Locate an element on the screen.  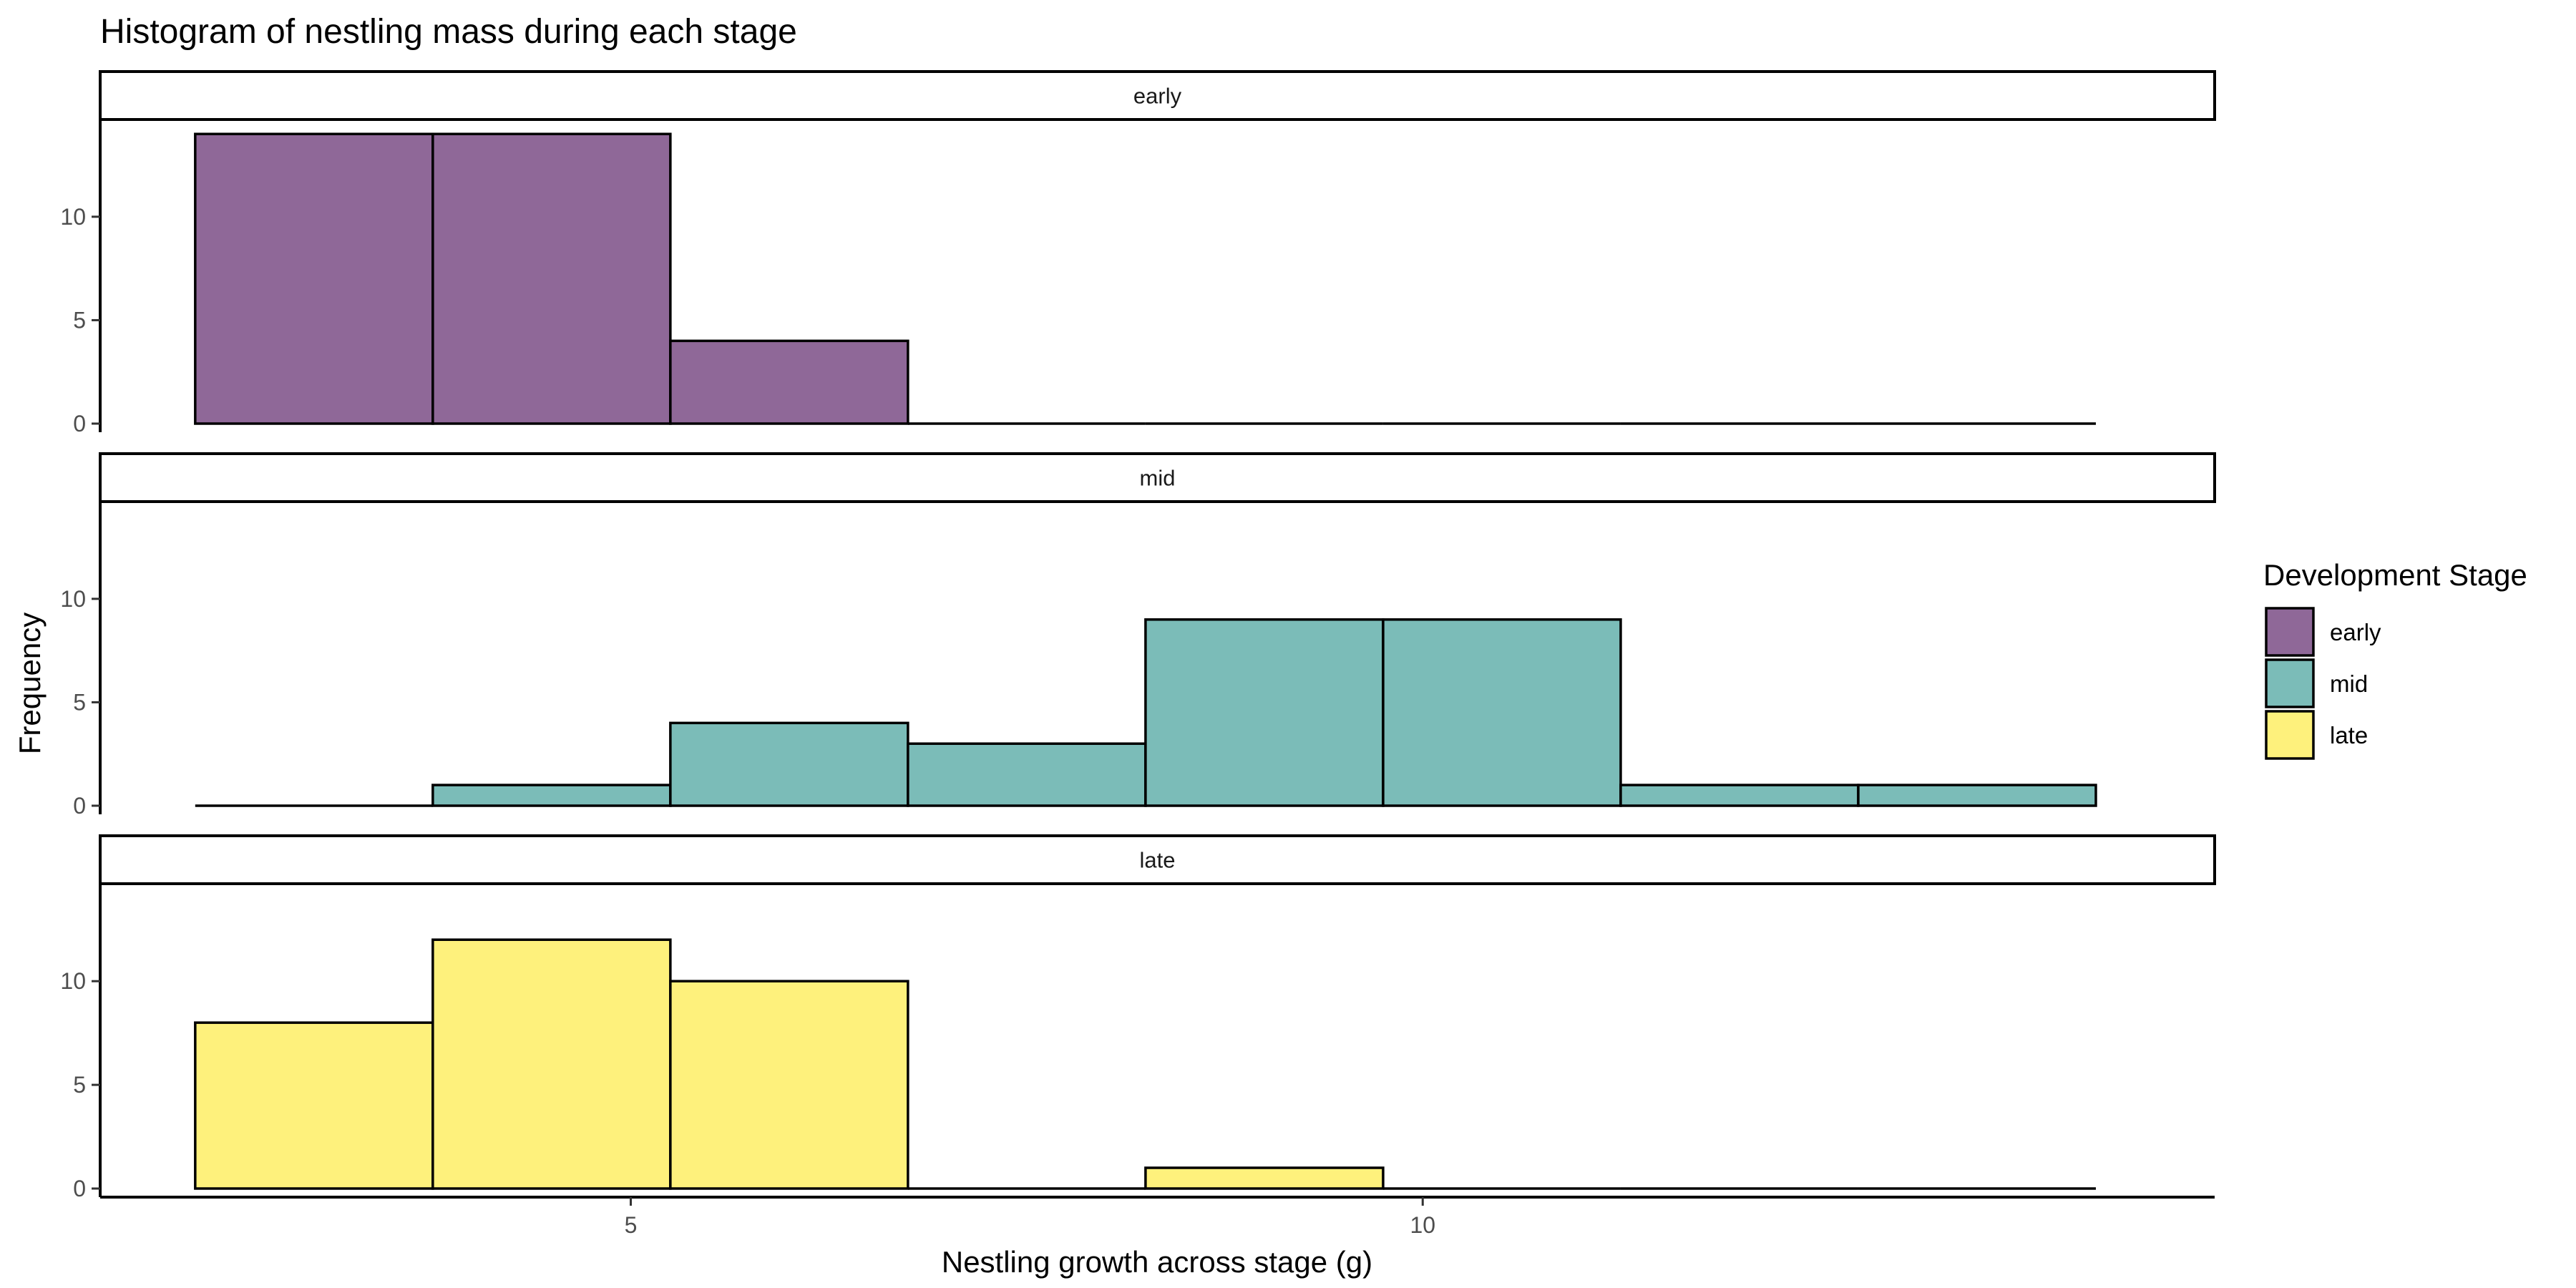
legend-swatch-late is located at coordinates (2290, 735).